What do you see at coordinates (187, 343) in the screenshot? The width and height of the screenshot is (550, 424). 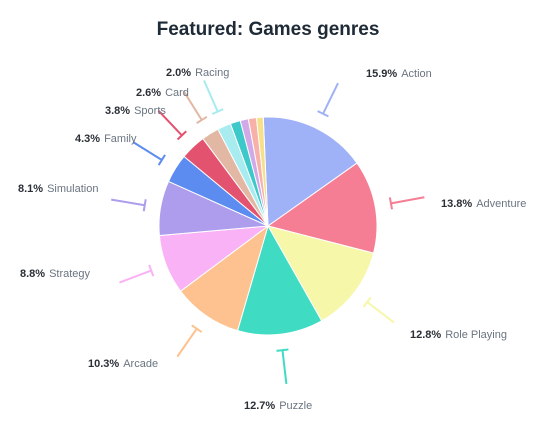 I see `leader-line-arcade` at bounding box center [187, 343].